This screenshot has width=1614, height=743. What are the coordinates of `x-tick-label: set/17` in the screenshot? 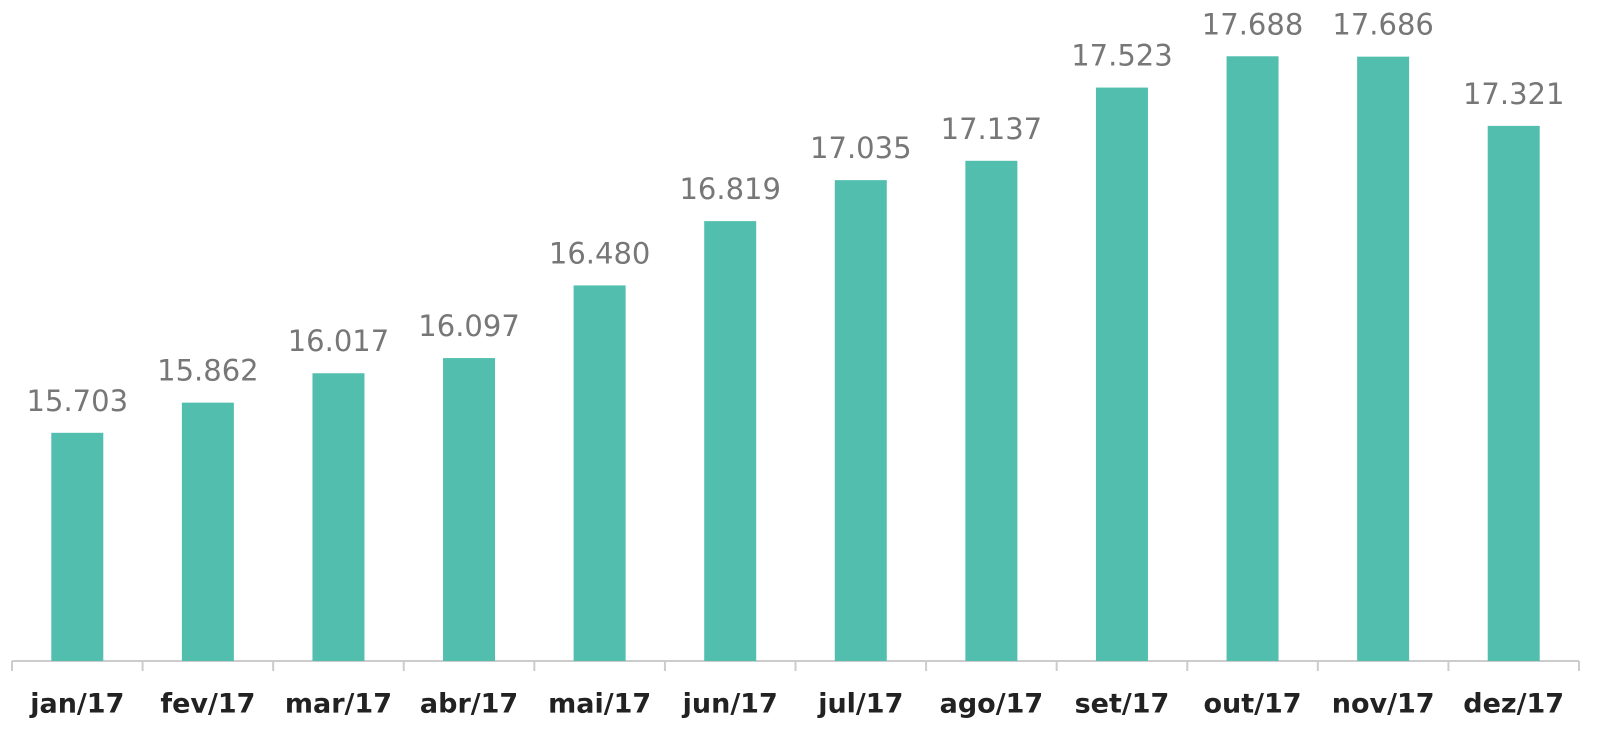 It's located at (1122, 704).